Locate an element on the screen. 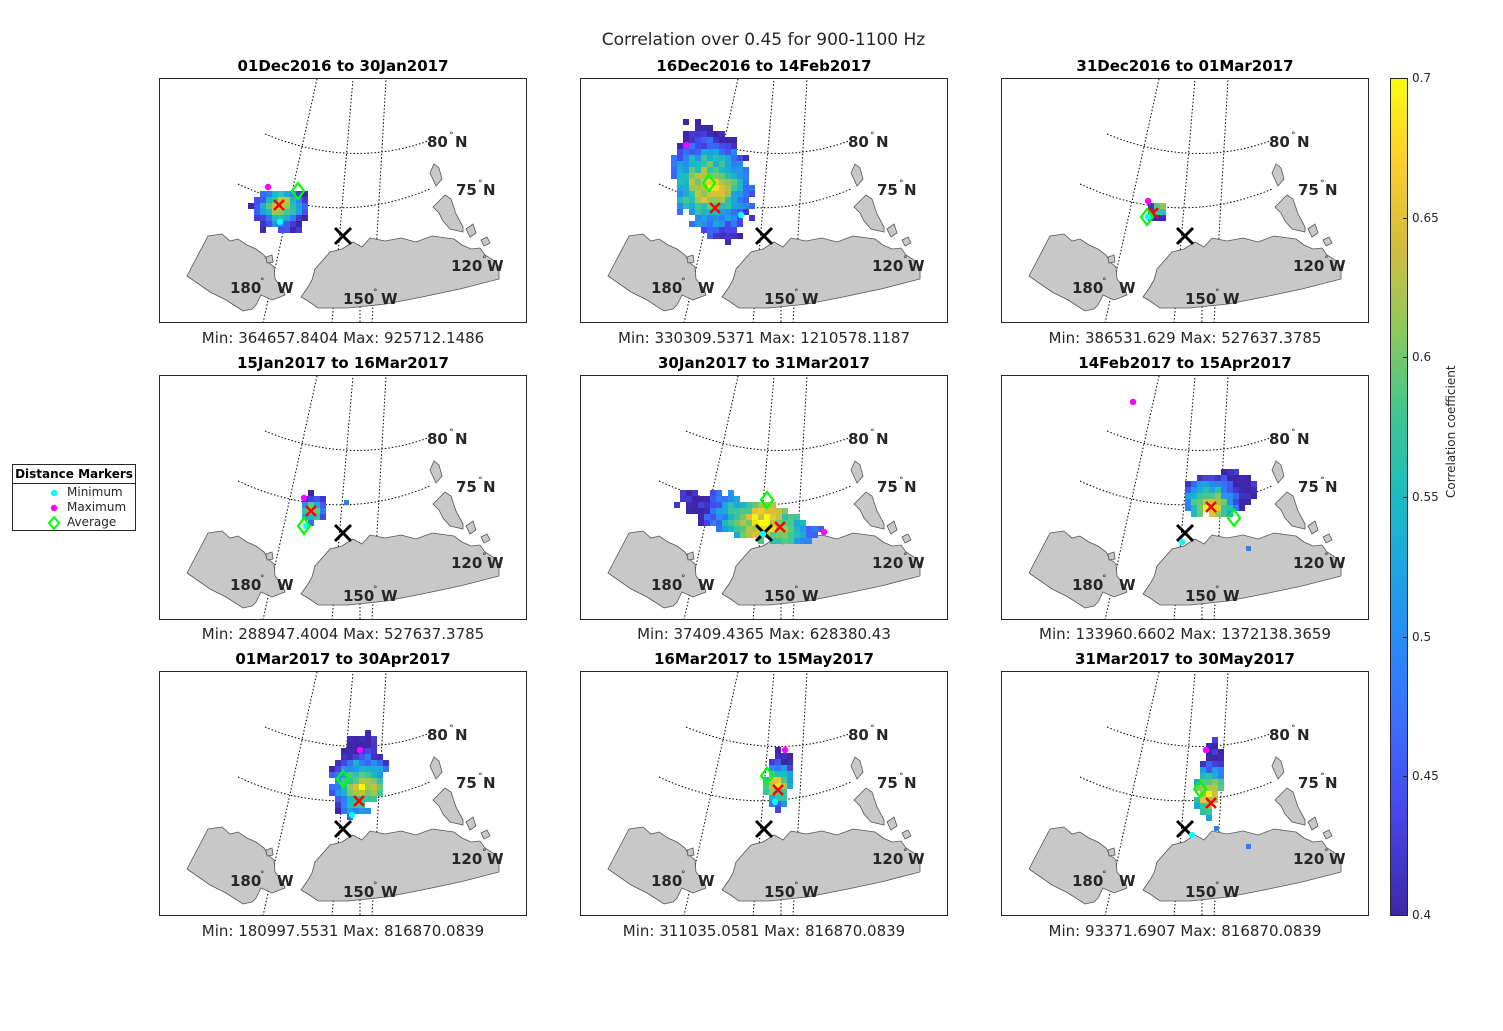 Image resolution: width=1503 pixels, height=1031 pixels. panel-stats: Min: 386531.629 Max: 527637.3785 is located at coordinates (1185, 338).